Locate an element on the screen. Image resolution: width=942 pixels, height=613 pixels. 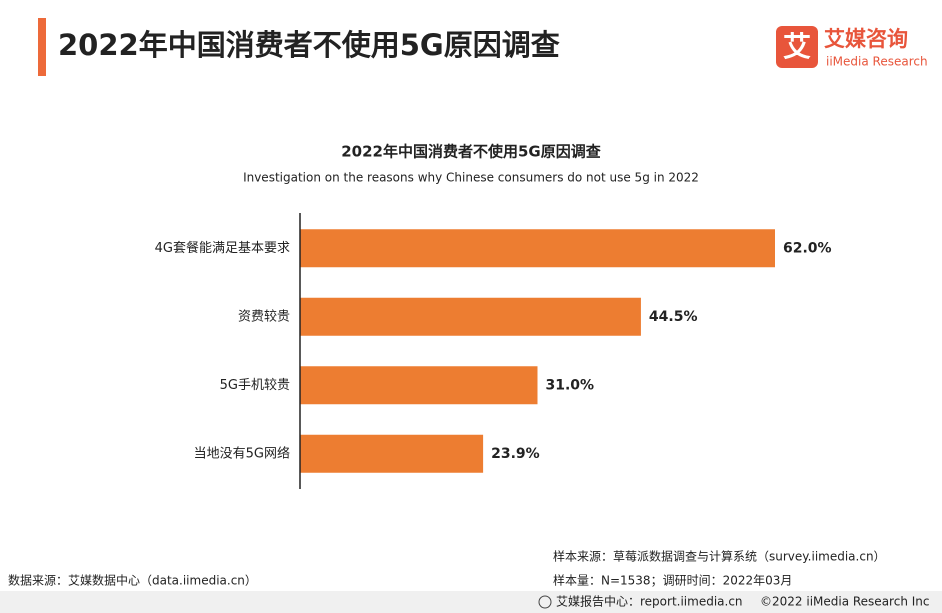
data-source: 数据来源：艾媒数据中心（data.iimedia.cn） is located at coordinates (132, 580).